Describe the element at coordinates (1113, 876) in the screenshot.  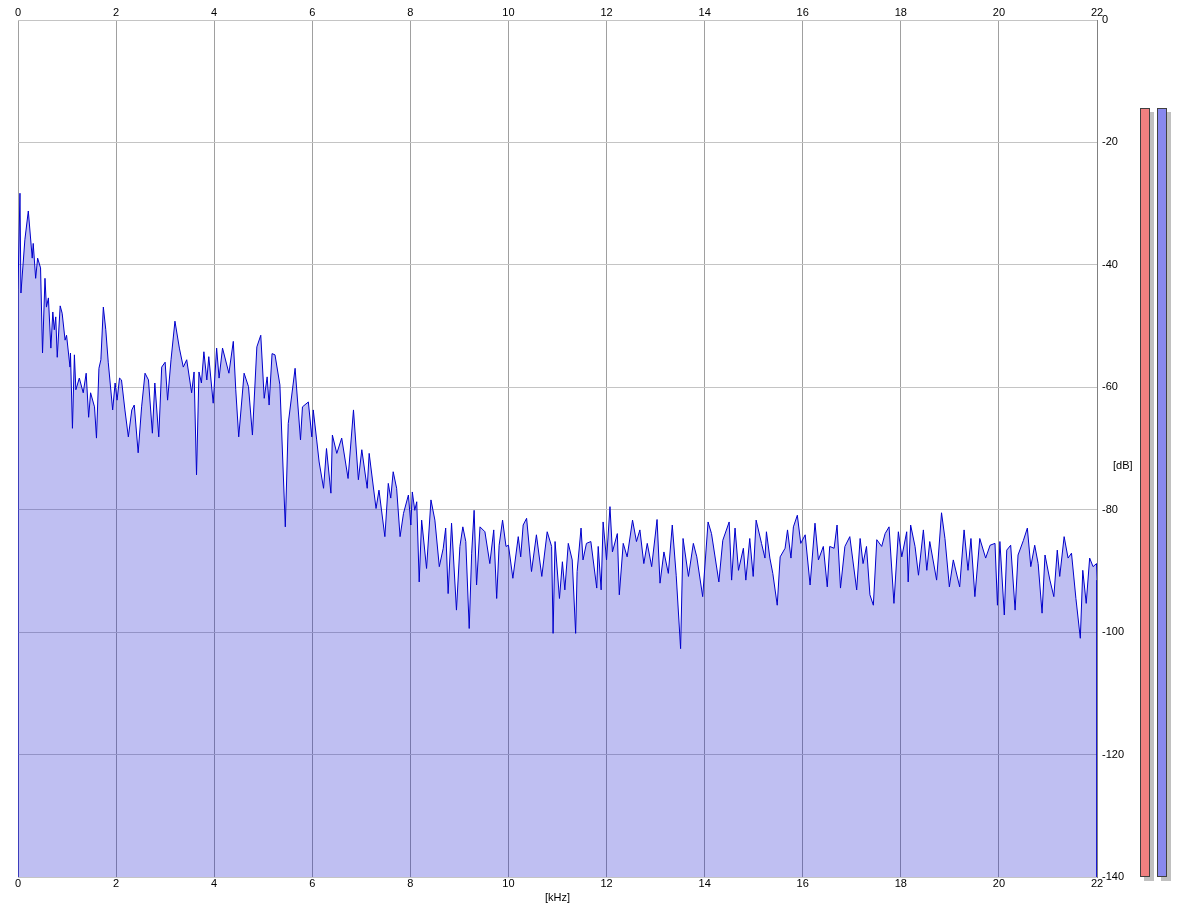
I see `y-tick-label: -140` at that location.